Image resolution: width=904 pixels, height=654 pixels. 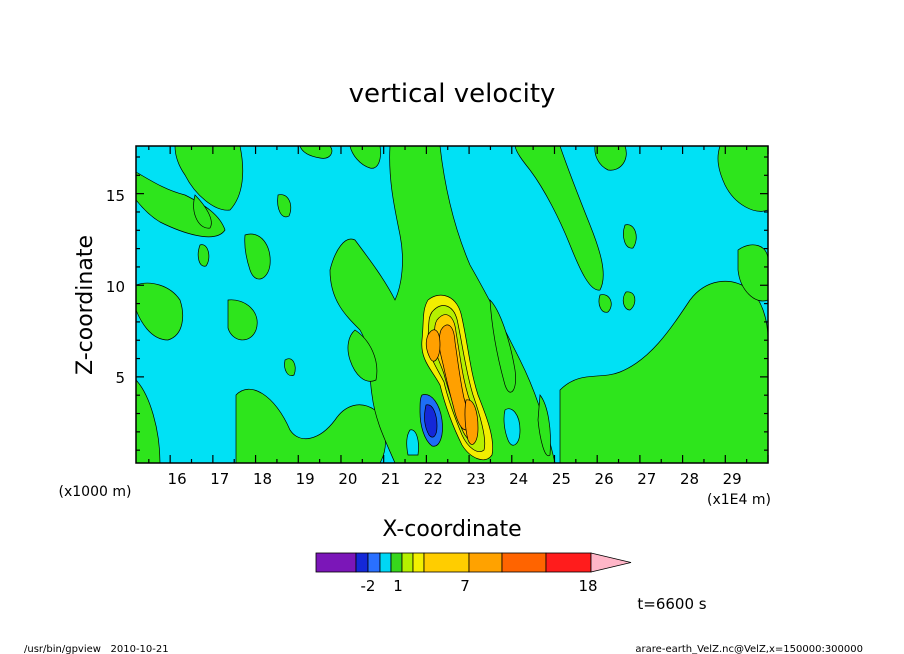 I want to click on y-tick-label: 5, so click(x=120, y=378).